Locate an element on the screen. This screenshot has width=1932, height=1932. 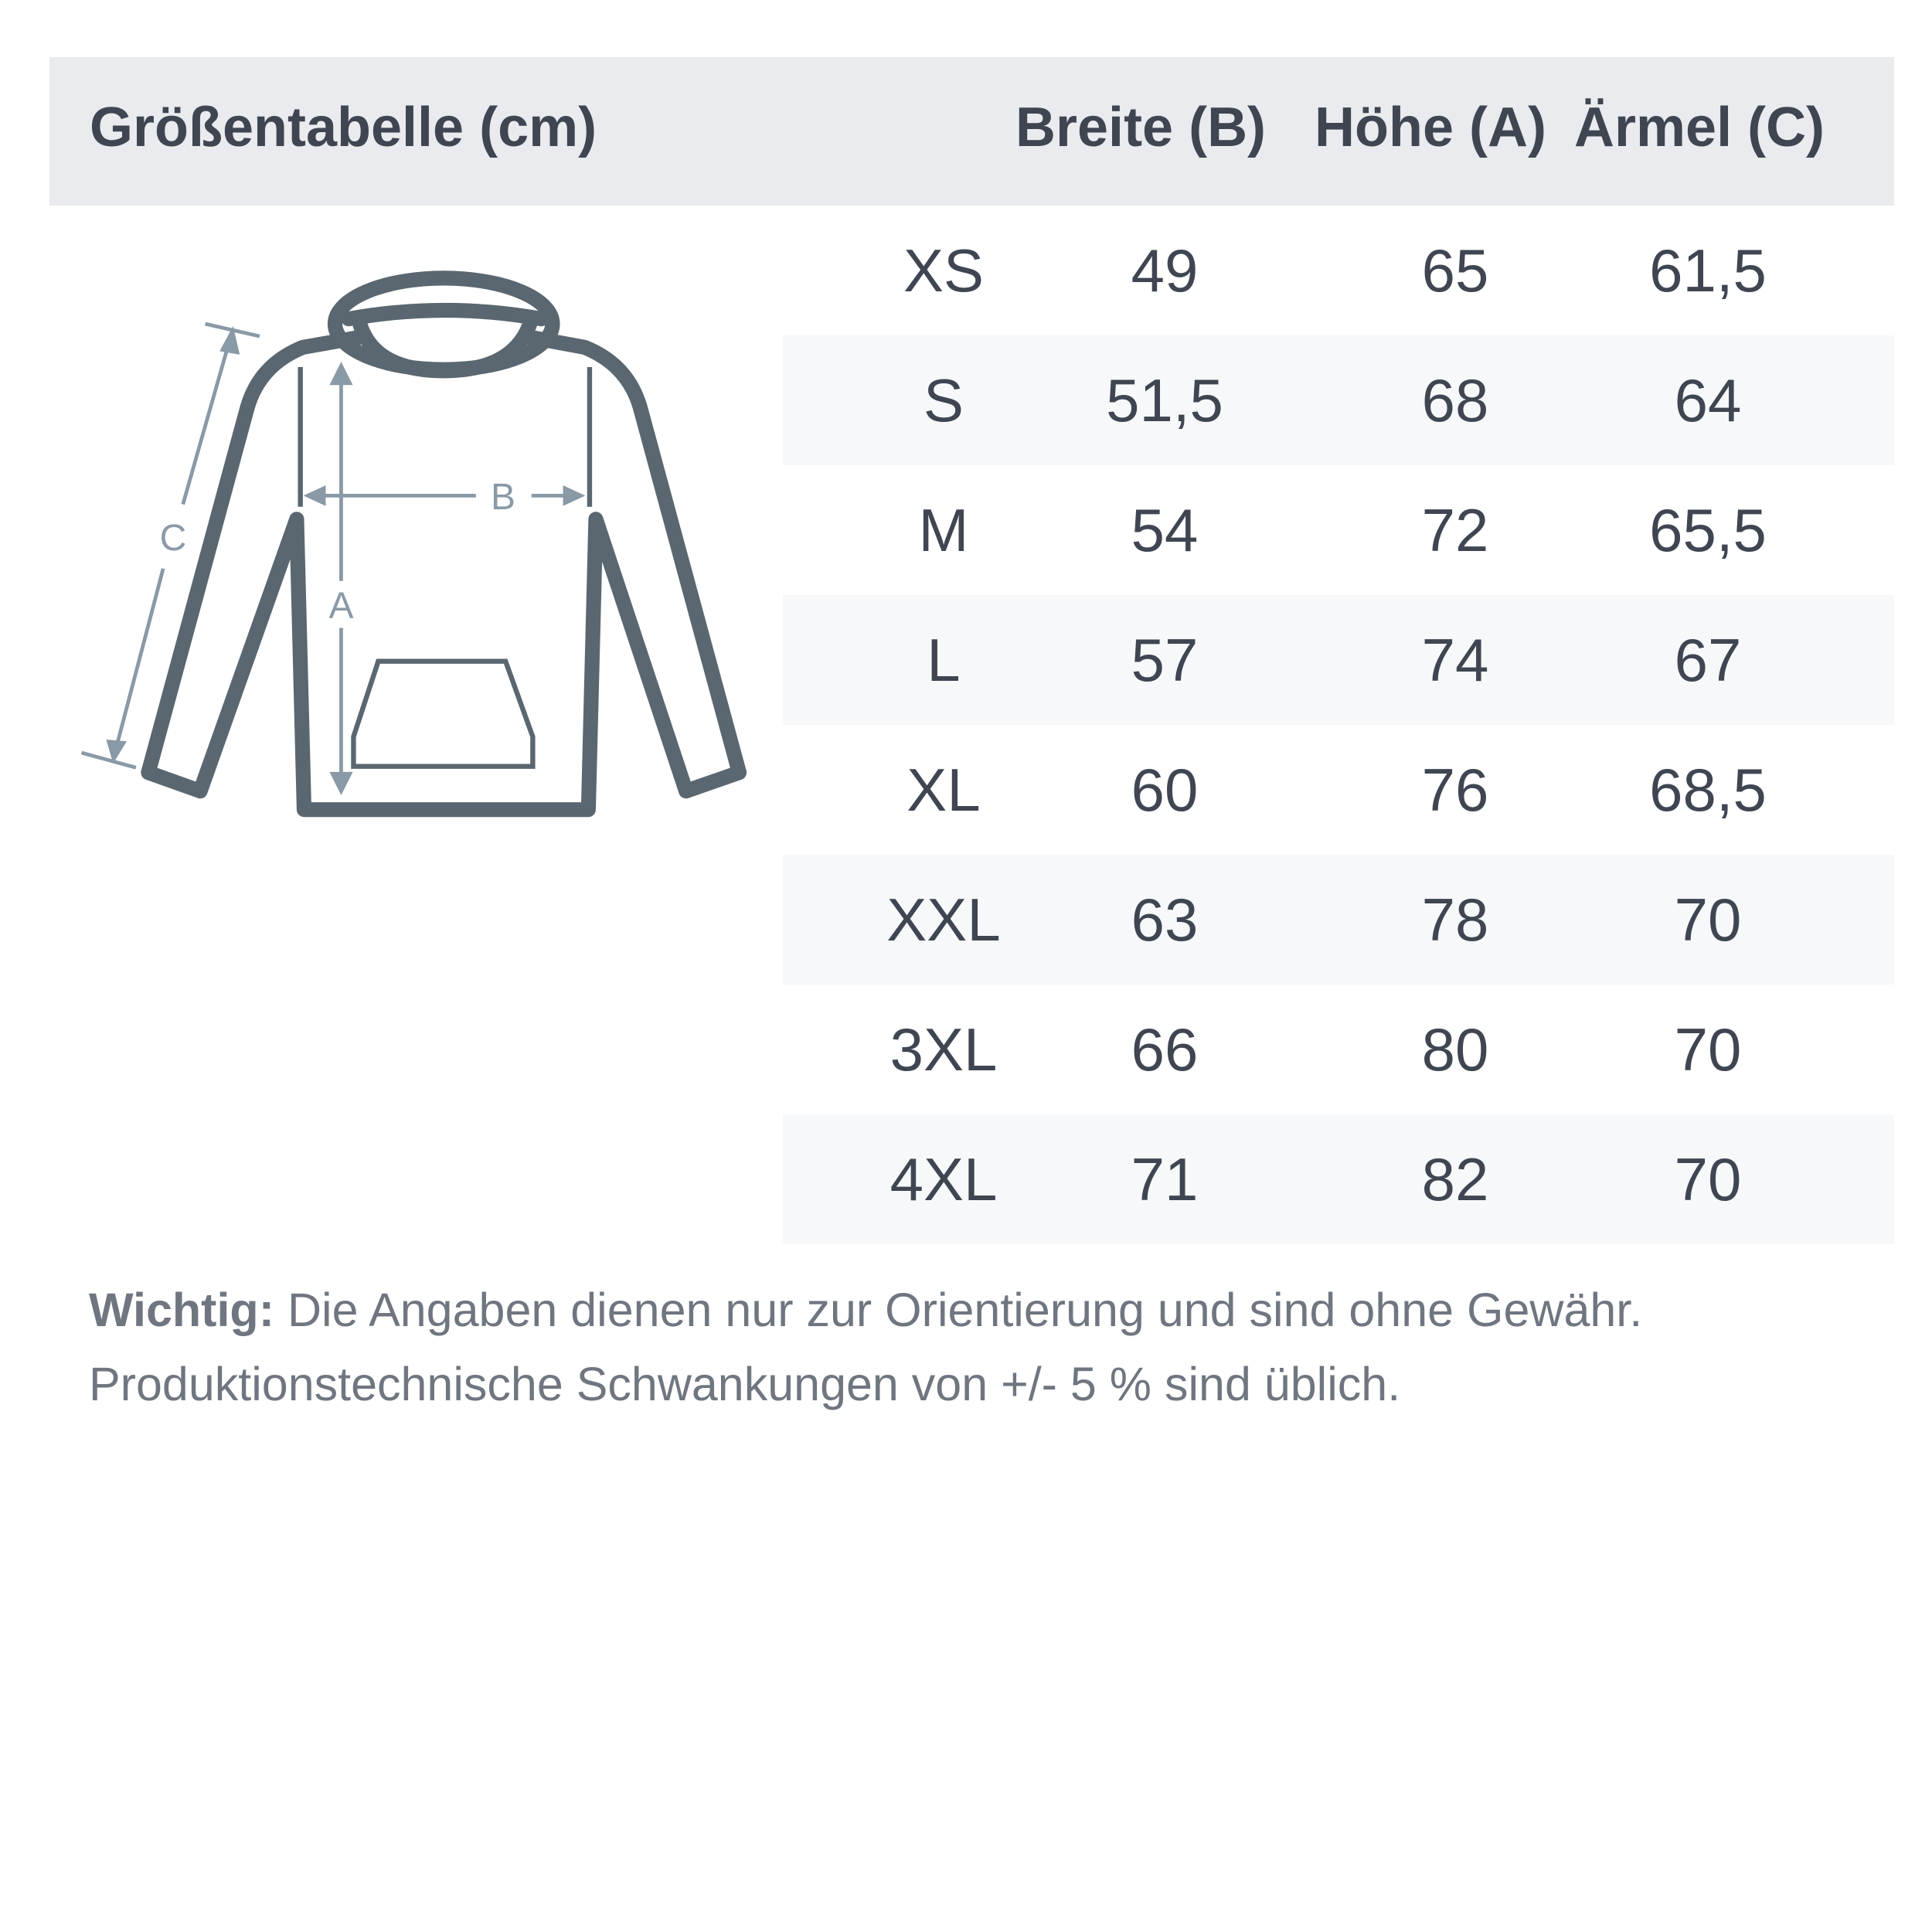
table-row: 4XL 71 82 70 is located at coordinates (1339, 1179).